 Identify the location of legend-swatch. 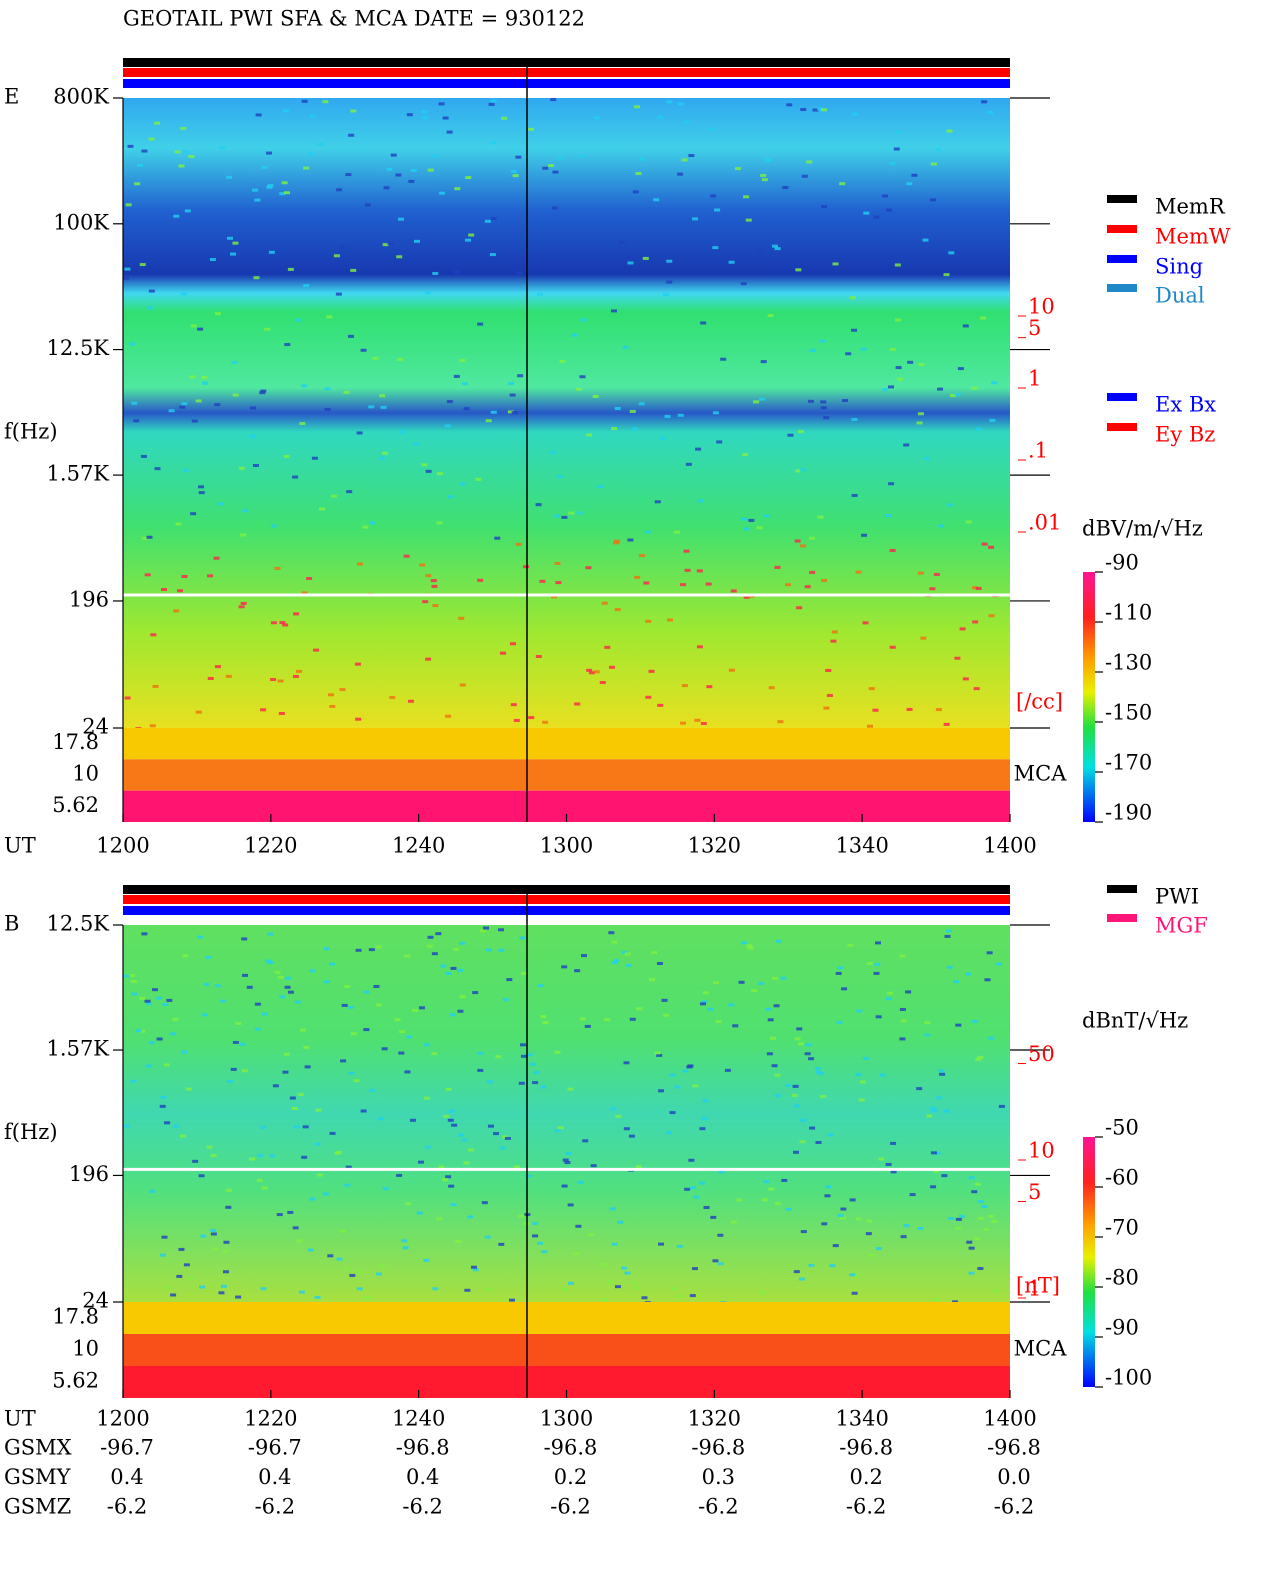
(1122, 288).